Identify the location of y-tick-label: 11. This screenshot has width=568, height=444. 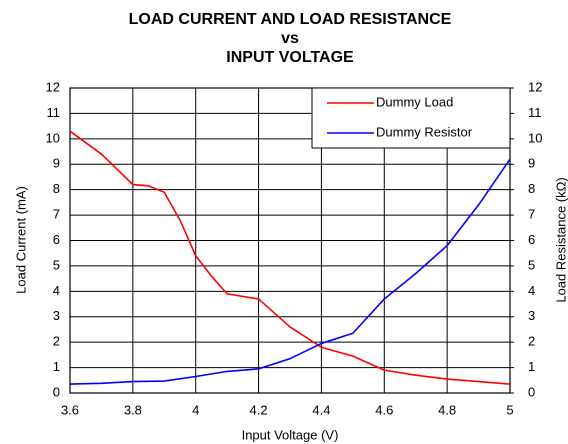
(54, 112).